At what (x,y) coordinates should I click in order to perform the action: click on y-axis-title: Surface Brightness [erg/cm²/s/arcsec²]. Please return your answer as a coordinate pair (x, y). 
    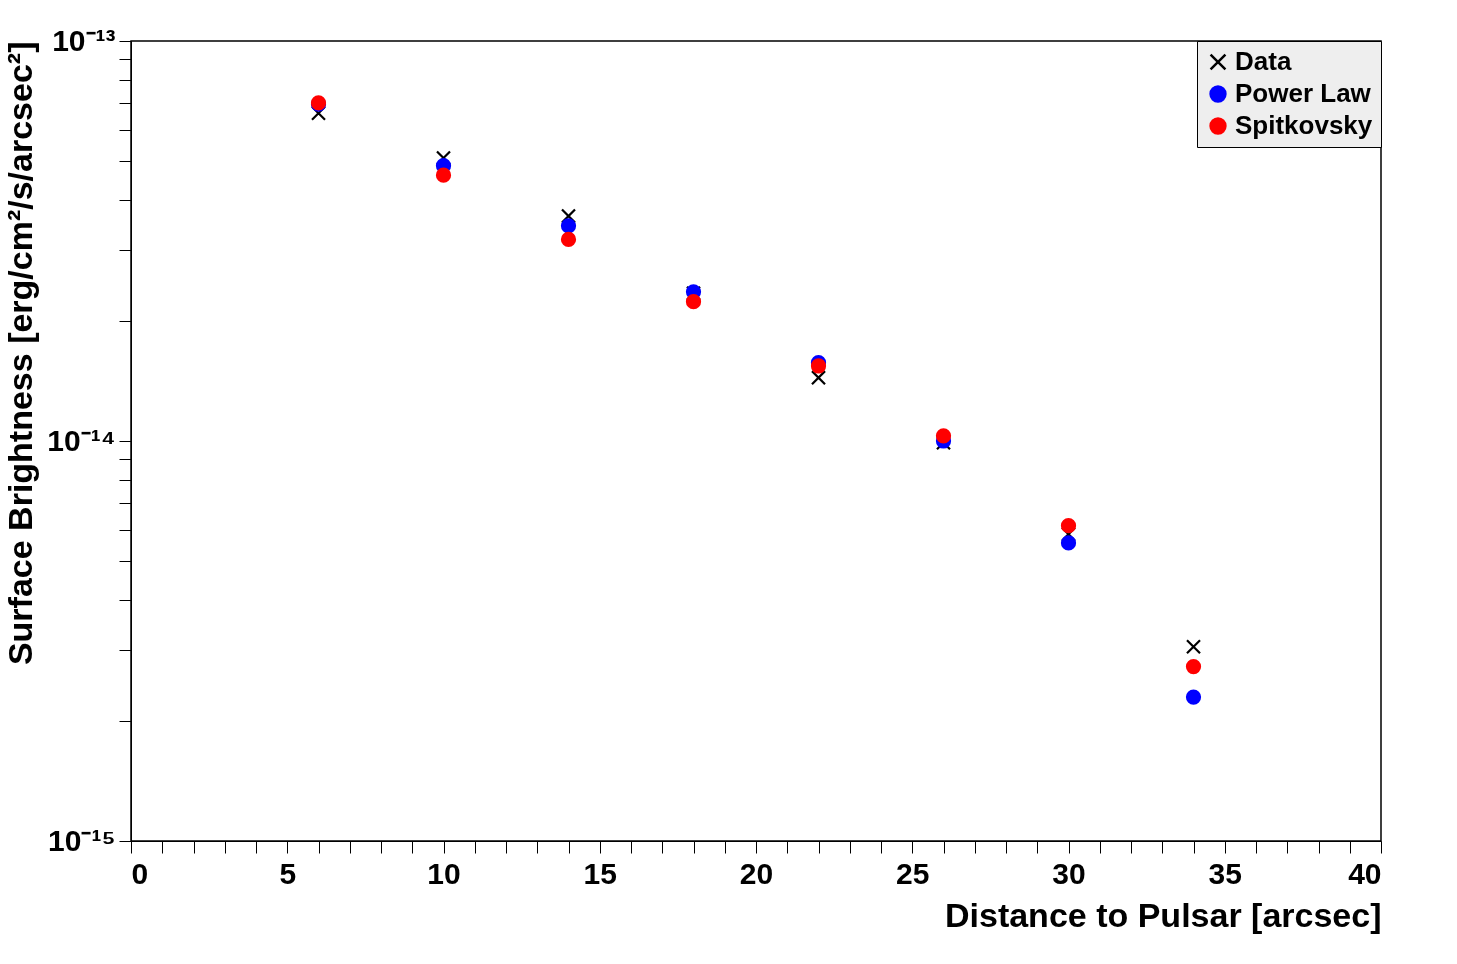
    Looking at the image, I should click on (20, 353).